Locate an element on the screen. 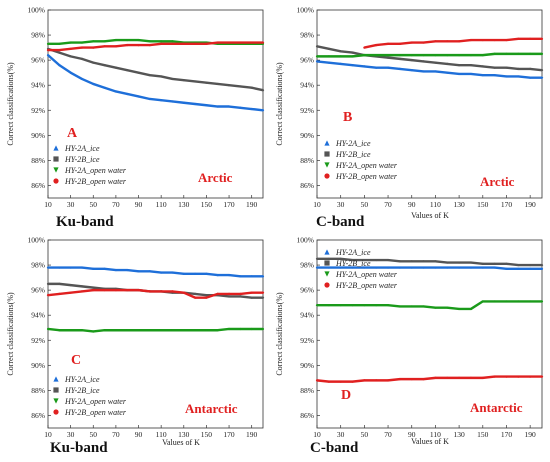  series-hy-2a-open-water is located at coordinates (429, 55).